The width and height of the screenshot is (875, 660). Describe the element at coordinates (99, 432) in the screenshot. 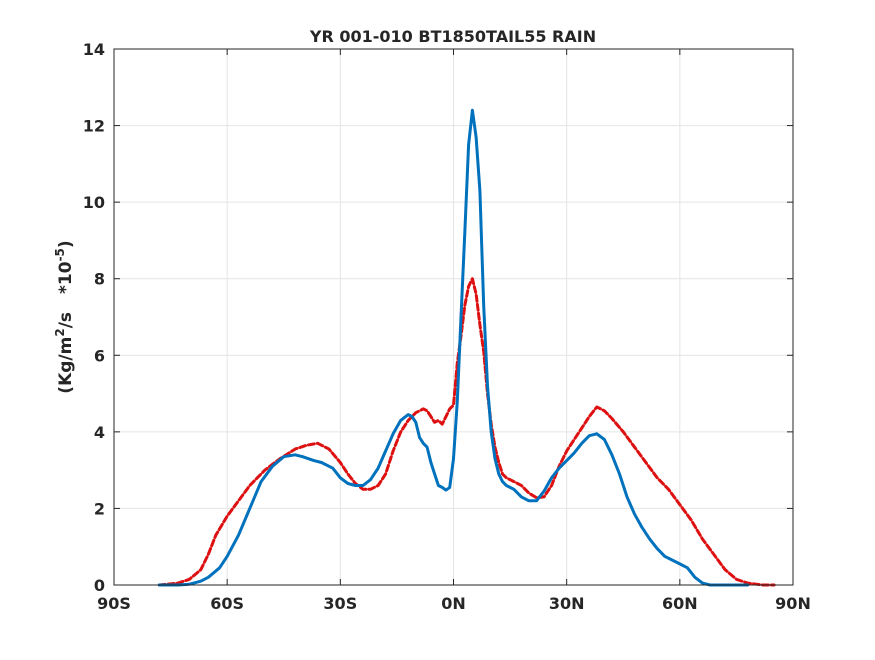

I see `y-tick-label: 4` at that location.